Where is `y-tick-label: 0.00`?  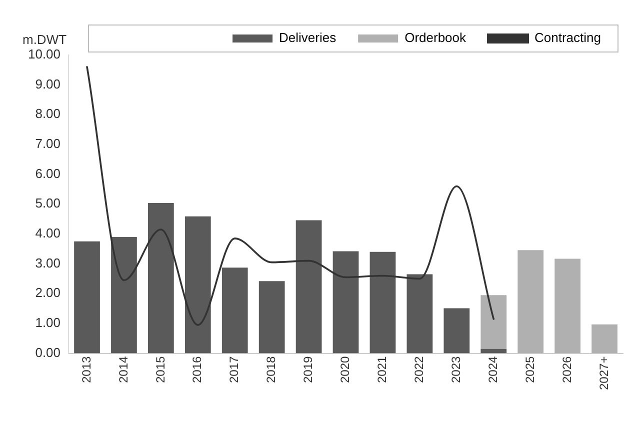
y-tick-label: 0.00 is located at coordinates (48, 352).